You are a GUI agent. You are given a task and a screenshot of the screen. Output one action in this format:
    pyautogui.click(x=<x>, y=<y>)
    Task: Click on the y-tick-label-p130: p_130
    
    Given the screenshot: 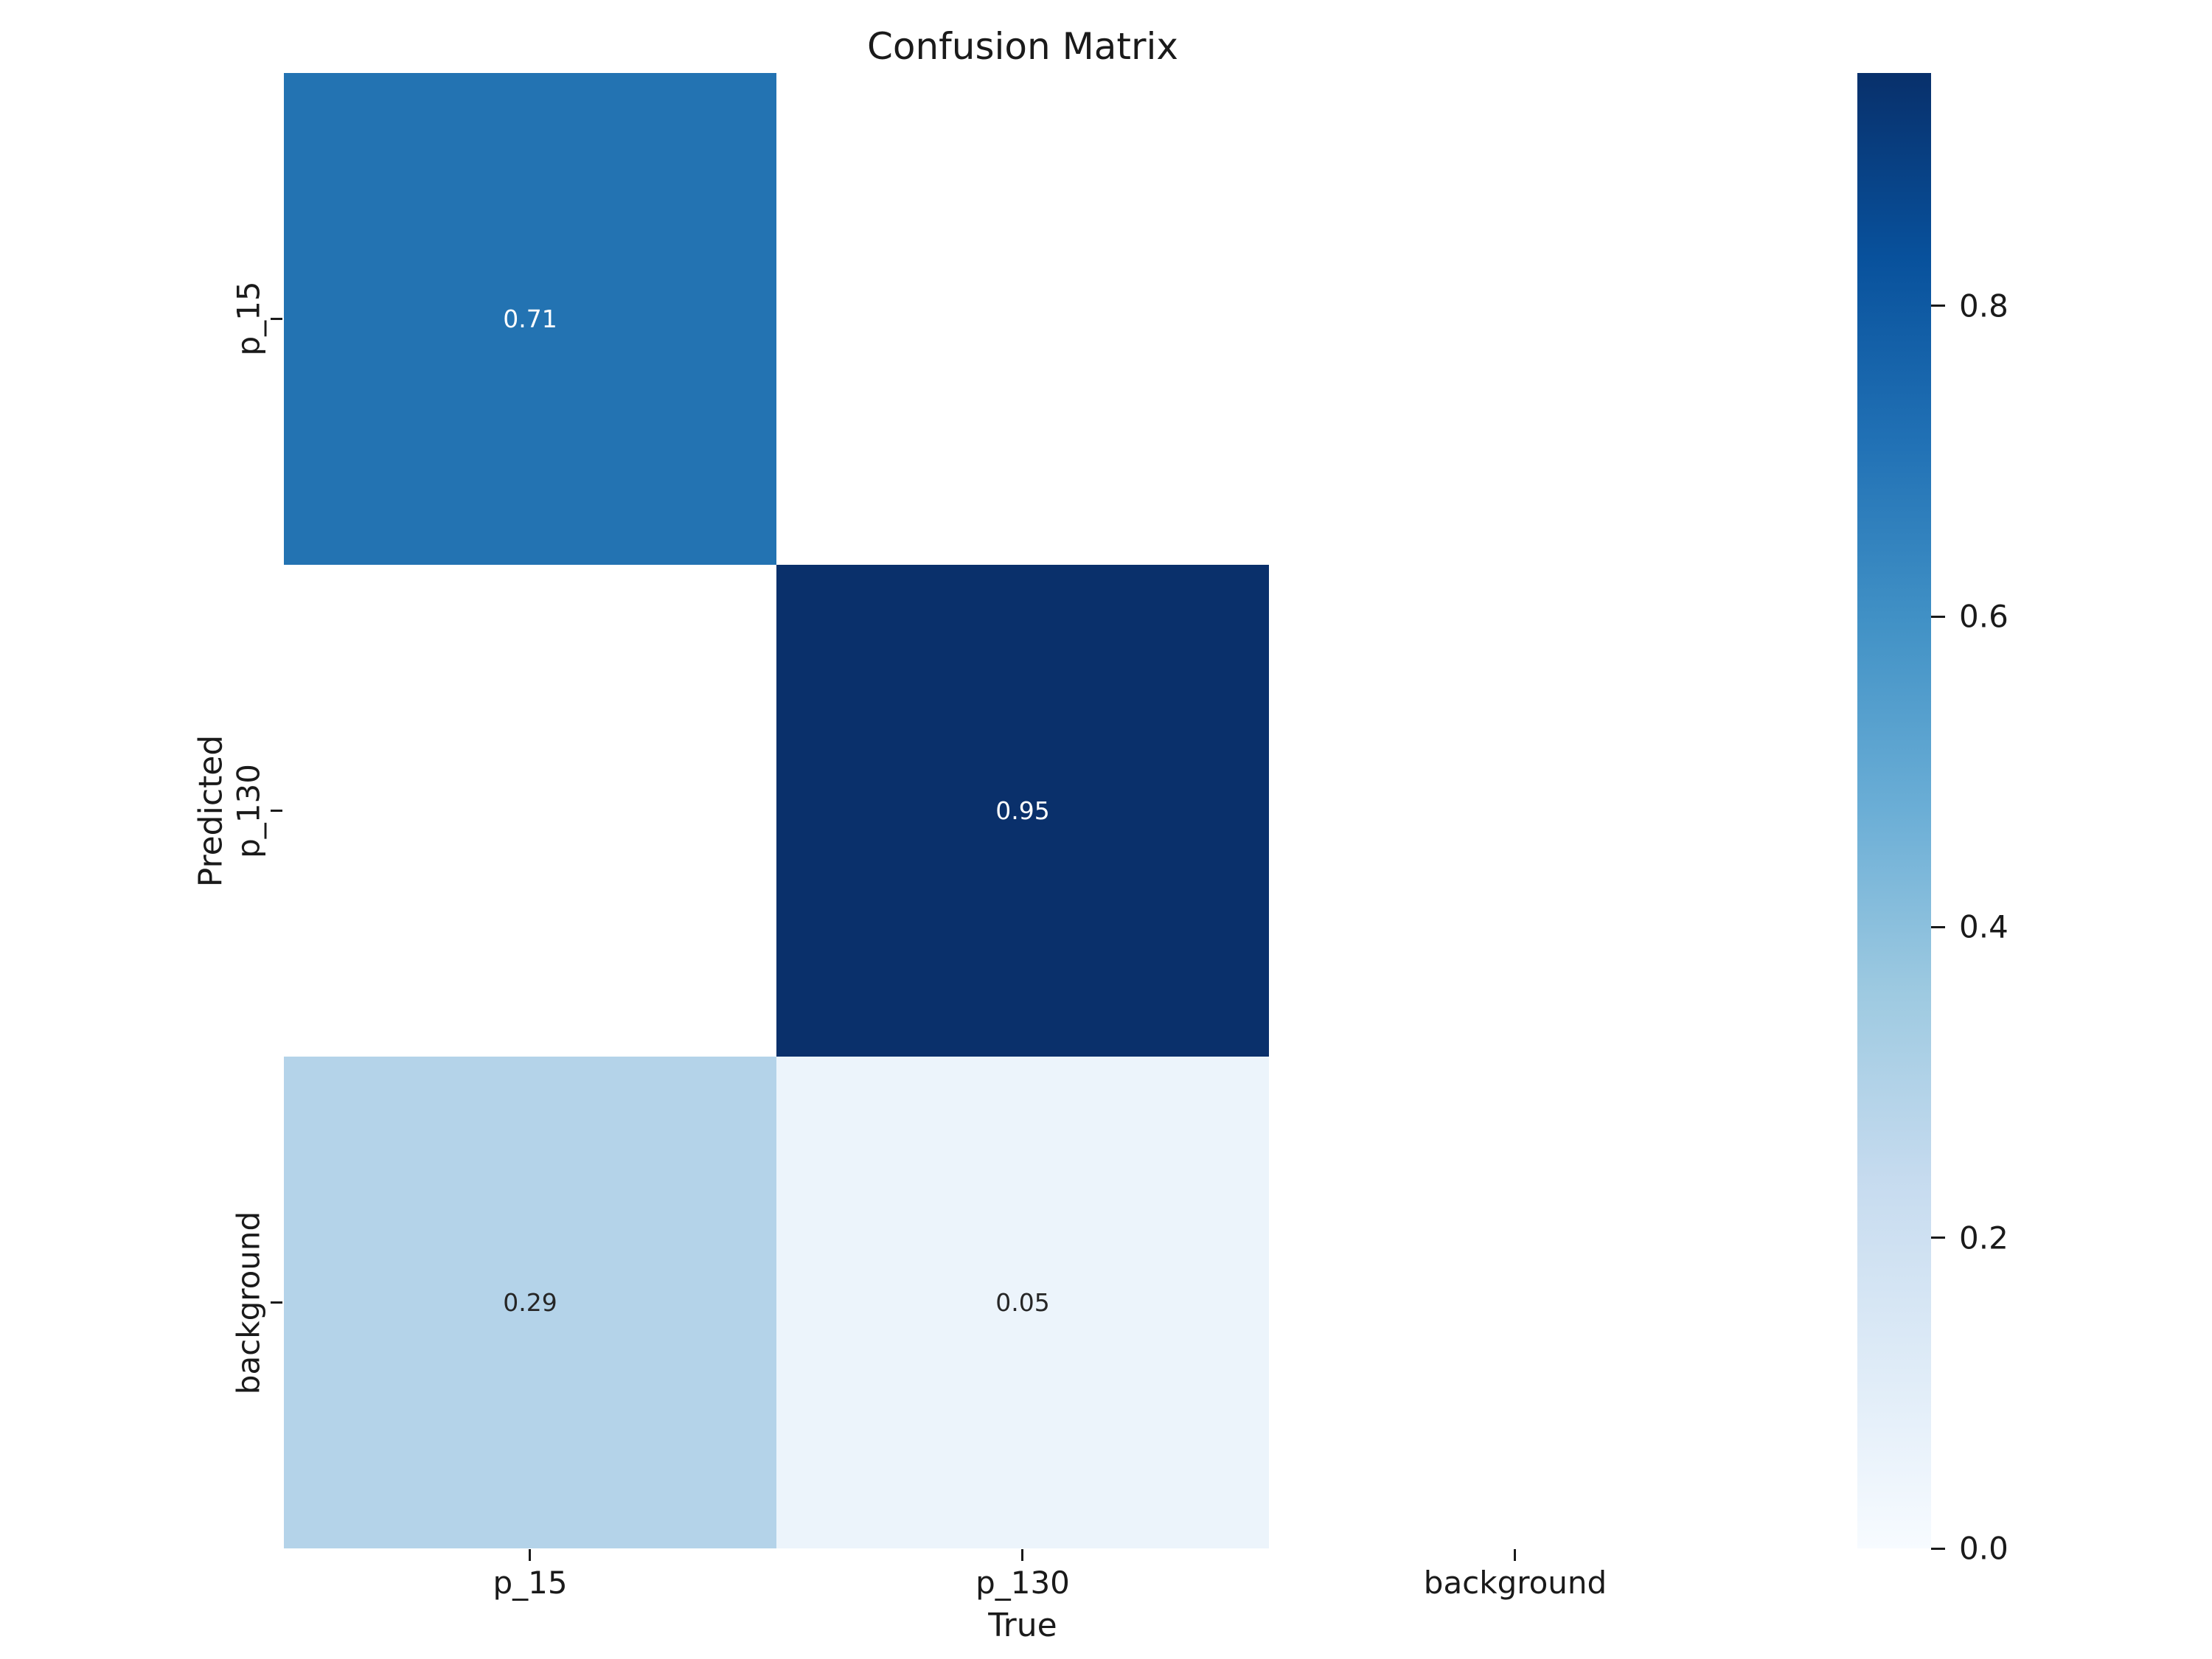 What is the action you would take?
    pyautogui.click(x=248, y=811)
    